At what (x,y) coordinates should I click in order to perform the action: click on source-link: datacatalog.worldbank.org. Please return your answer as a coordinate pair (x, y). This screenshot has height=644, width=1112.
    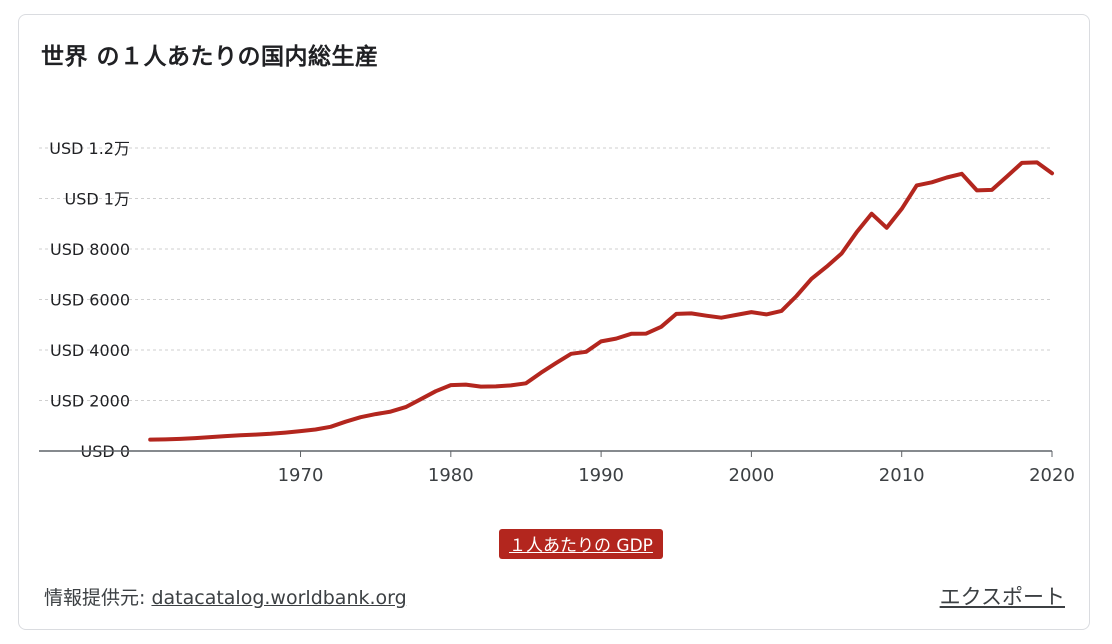
    Looking at the image, I should click on (279, 598).